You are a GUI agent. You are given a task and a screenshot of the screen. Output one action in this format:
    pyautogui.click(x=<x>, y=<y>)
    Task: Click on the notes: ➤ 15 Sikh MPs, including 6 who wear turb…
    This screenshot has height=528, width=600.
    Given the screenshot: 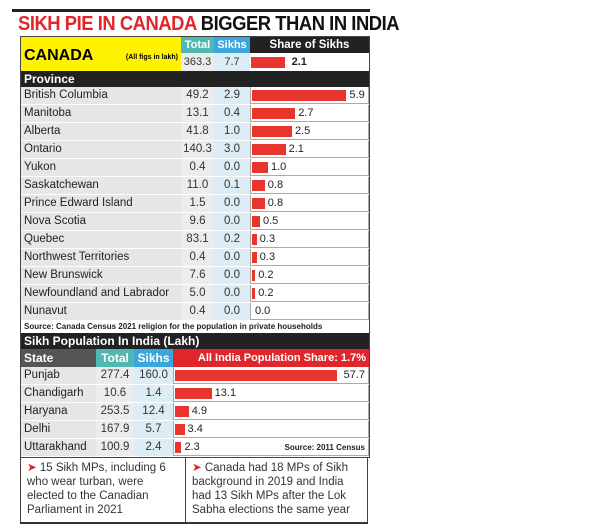 What is the action you would take?
    pyautogui.click(x=194, y=491)
    